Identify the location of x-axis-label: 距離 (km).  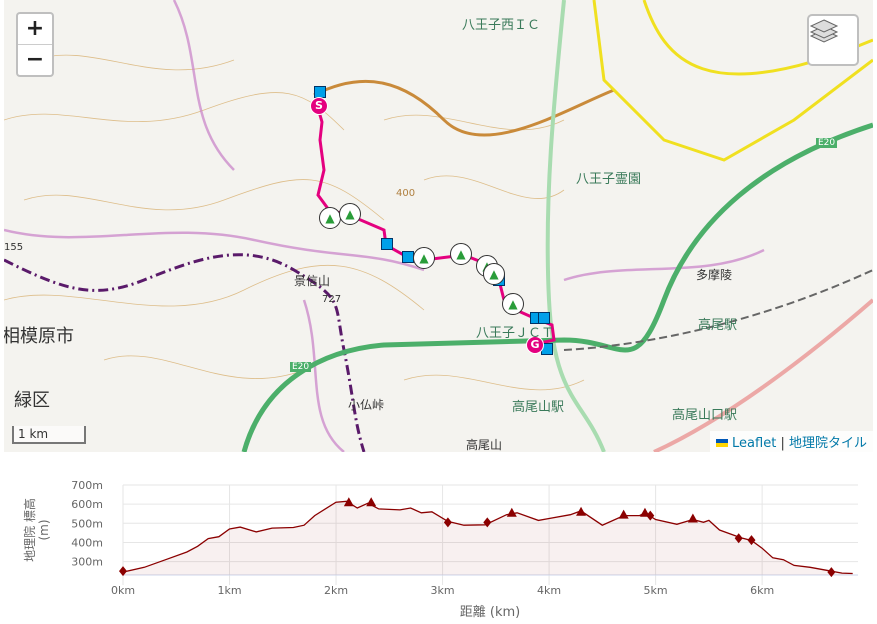
(490, 612).